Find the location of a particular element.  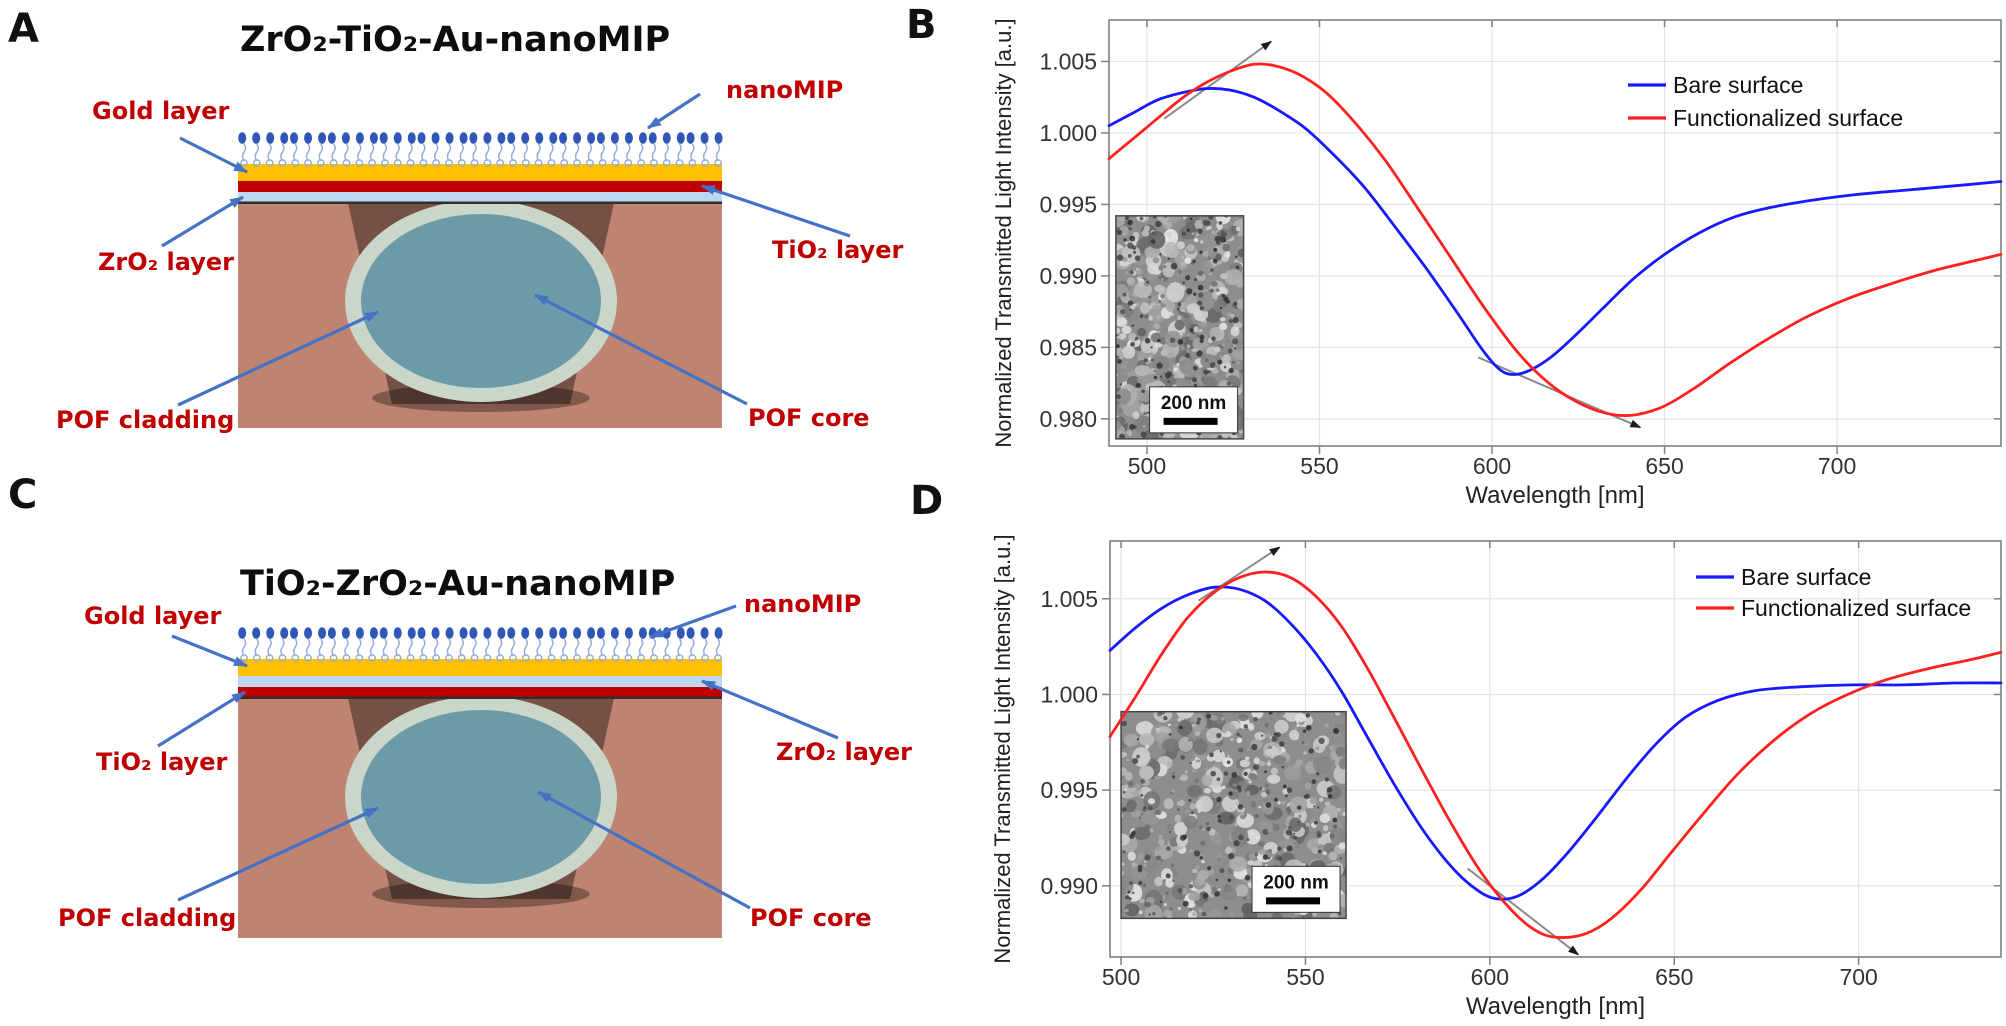

panel-a-pof-core-label: POF core is located at coordinates (809, 418).